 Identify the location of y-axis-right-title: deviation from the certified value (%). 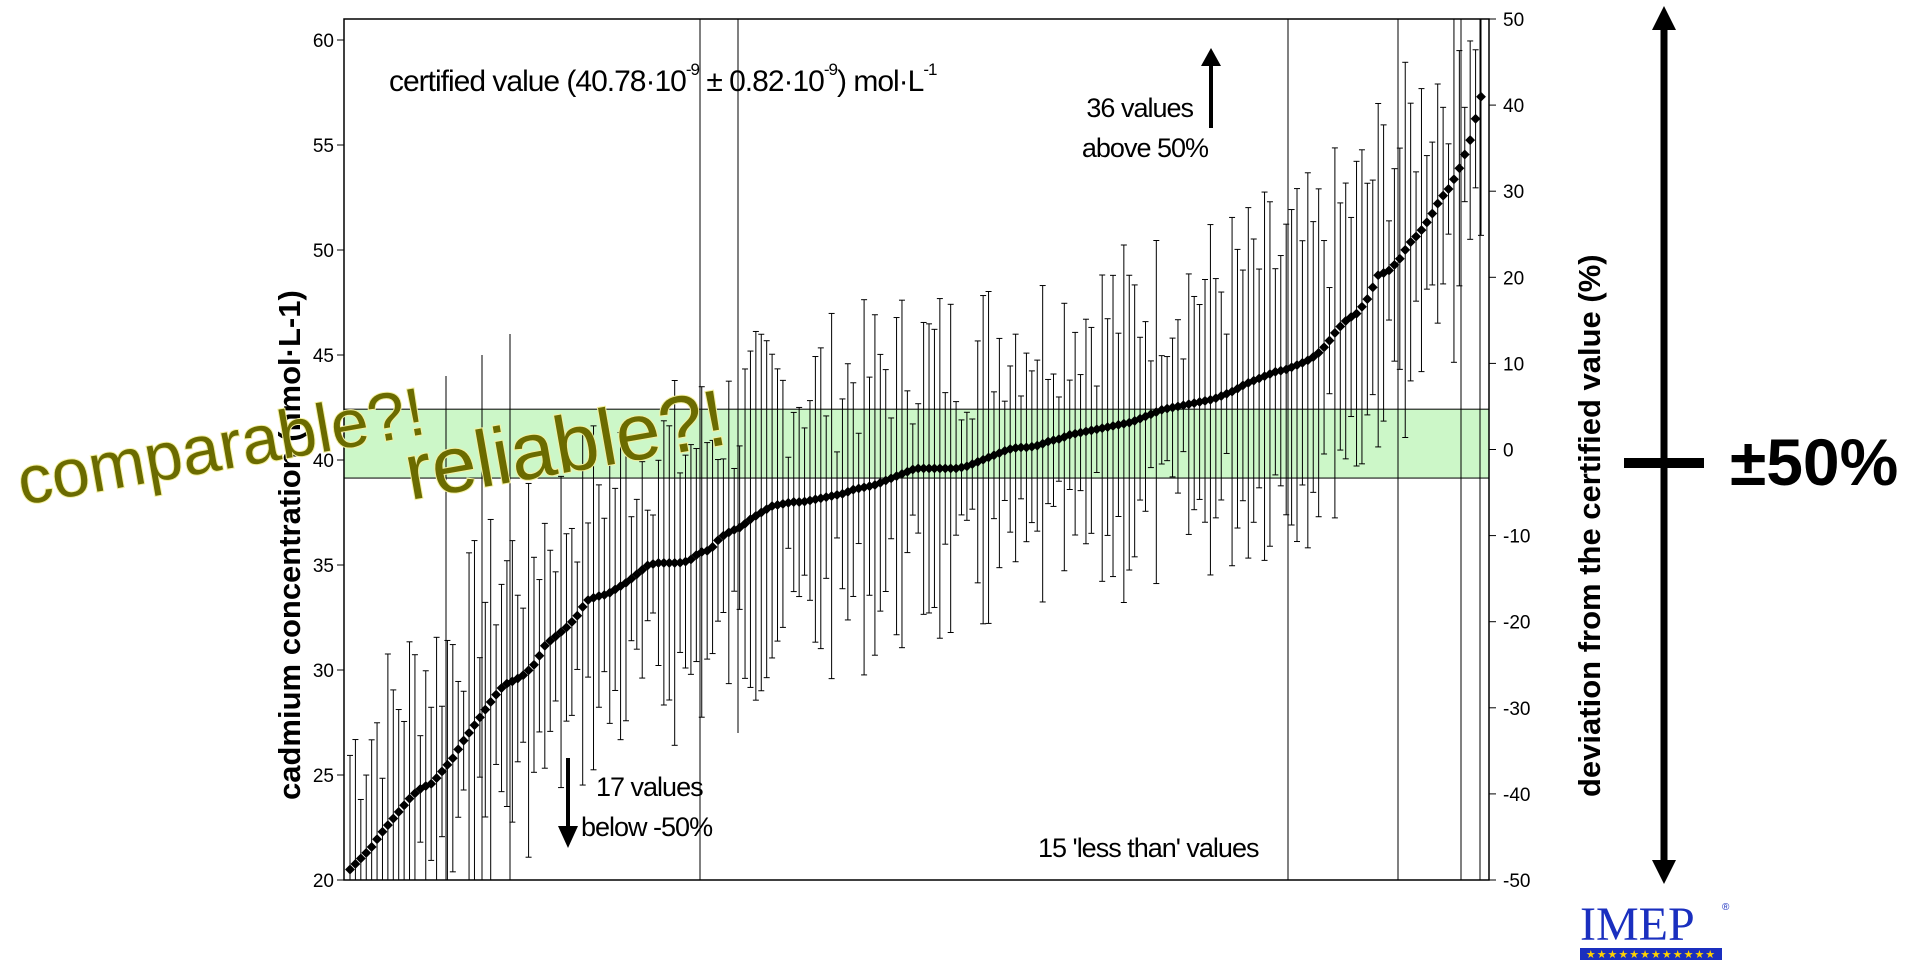
(1589, 525).